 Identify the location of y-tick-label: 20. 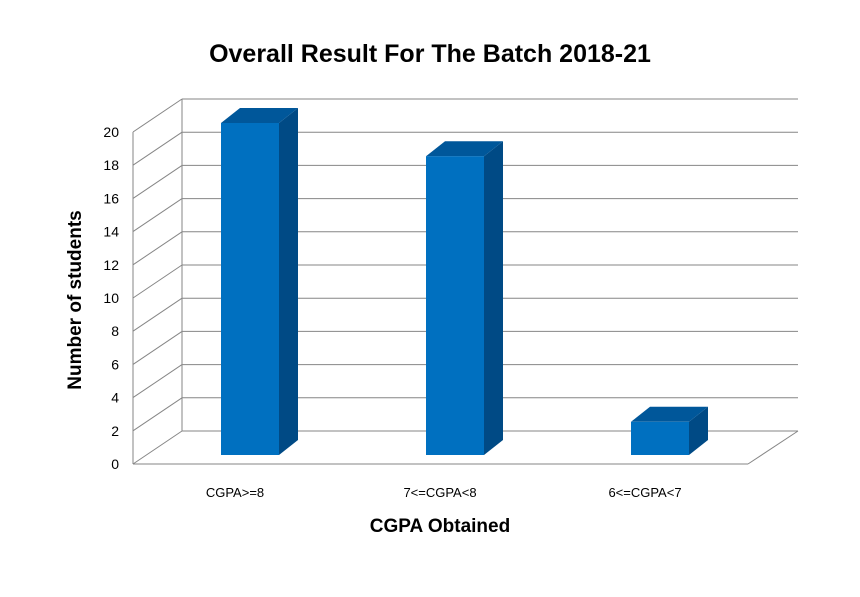
(111, 132).